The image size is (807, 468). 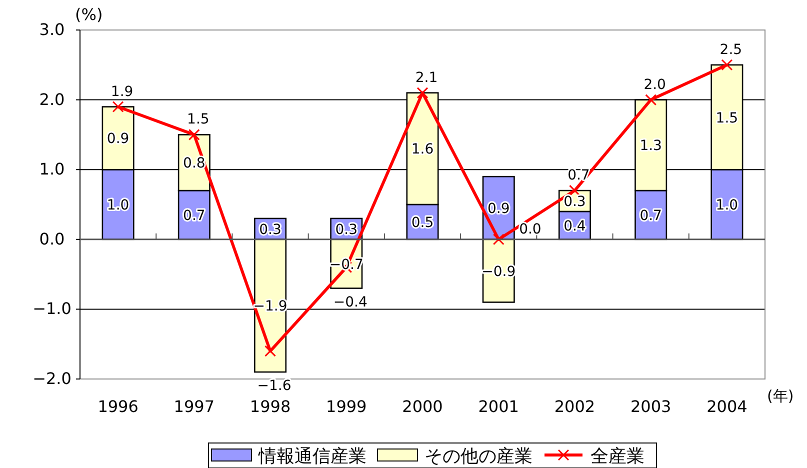 I want to click on data-label: 0.5, so click(x=422, y=222).